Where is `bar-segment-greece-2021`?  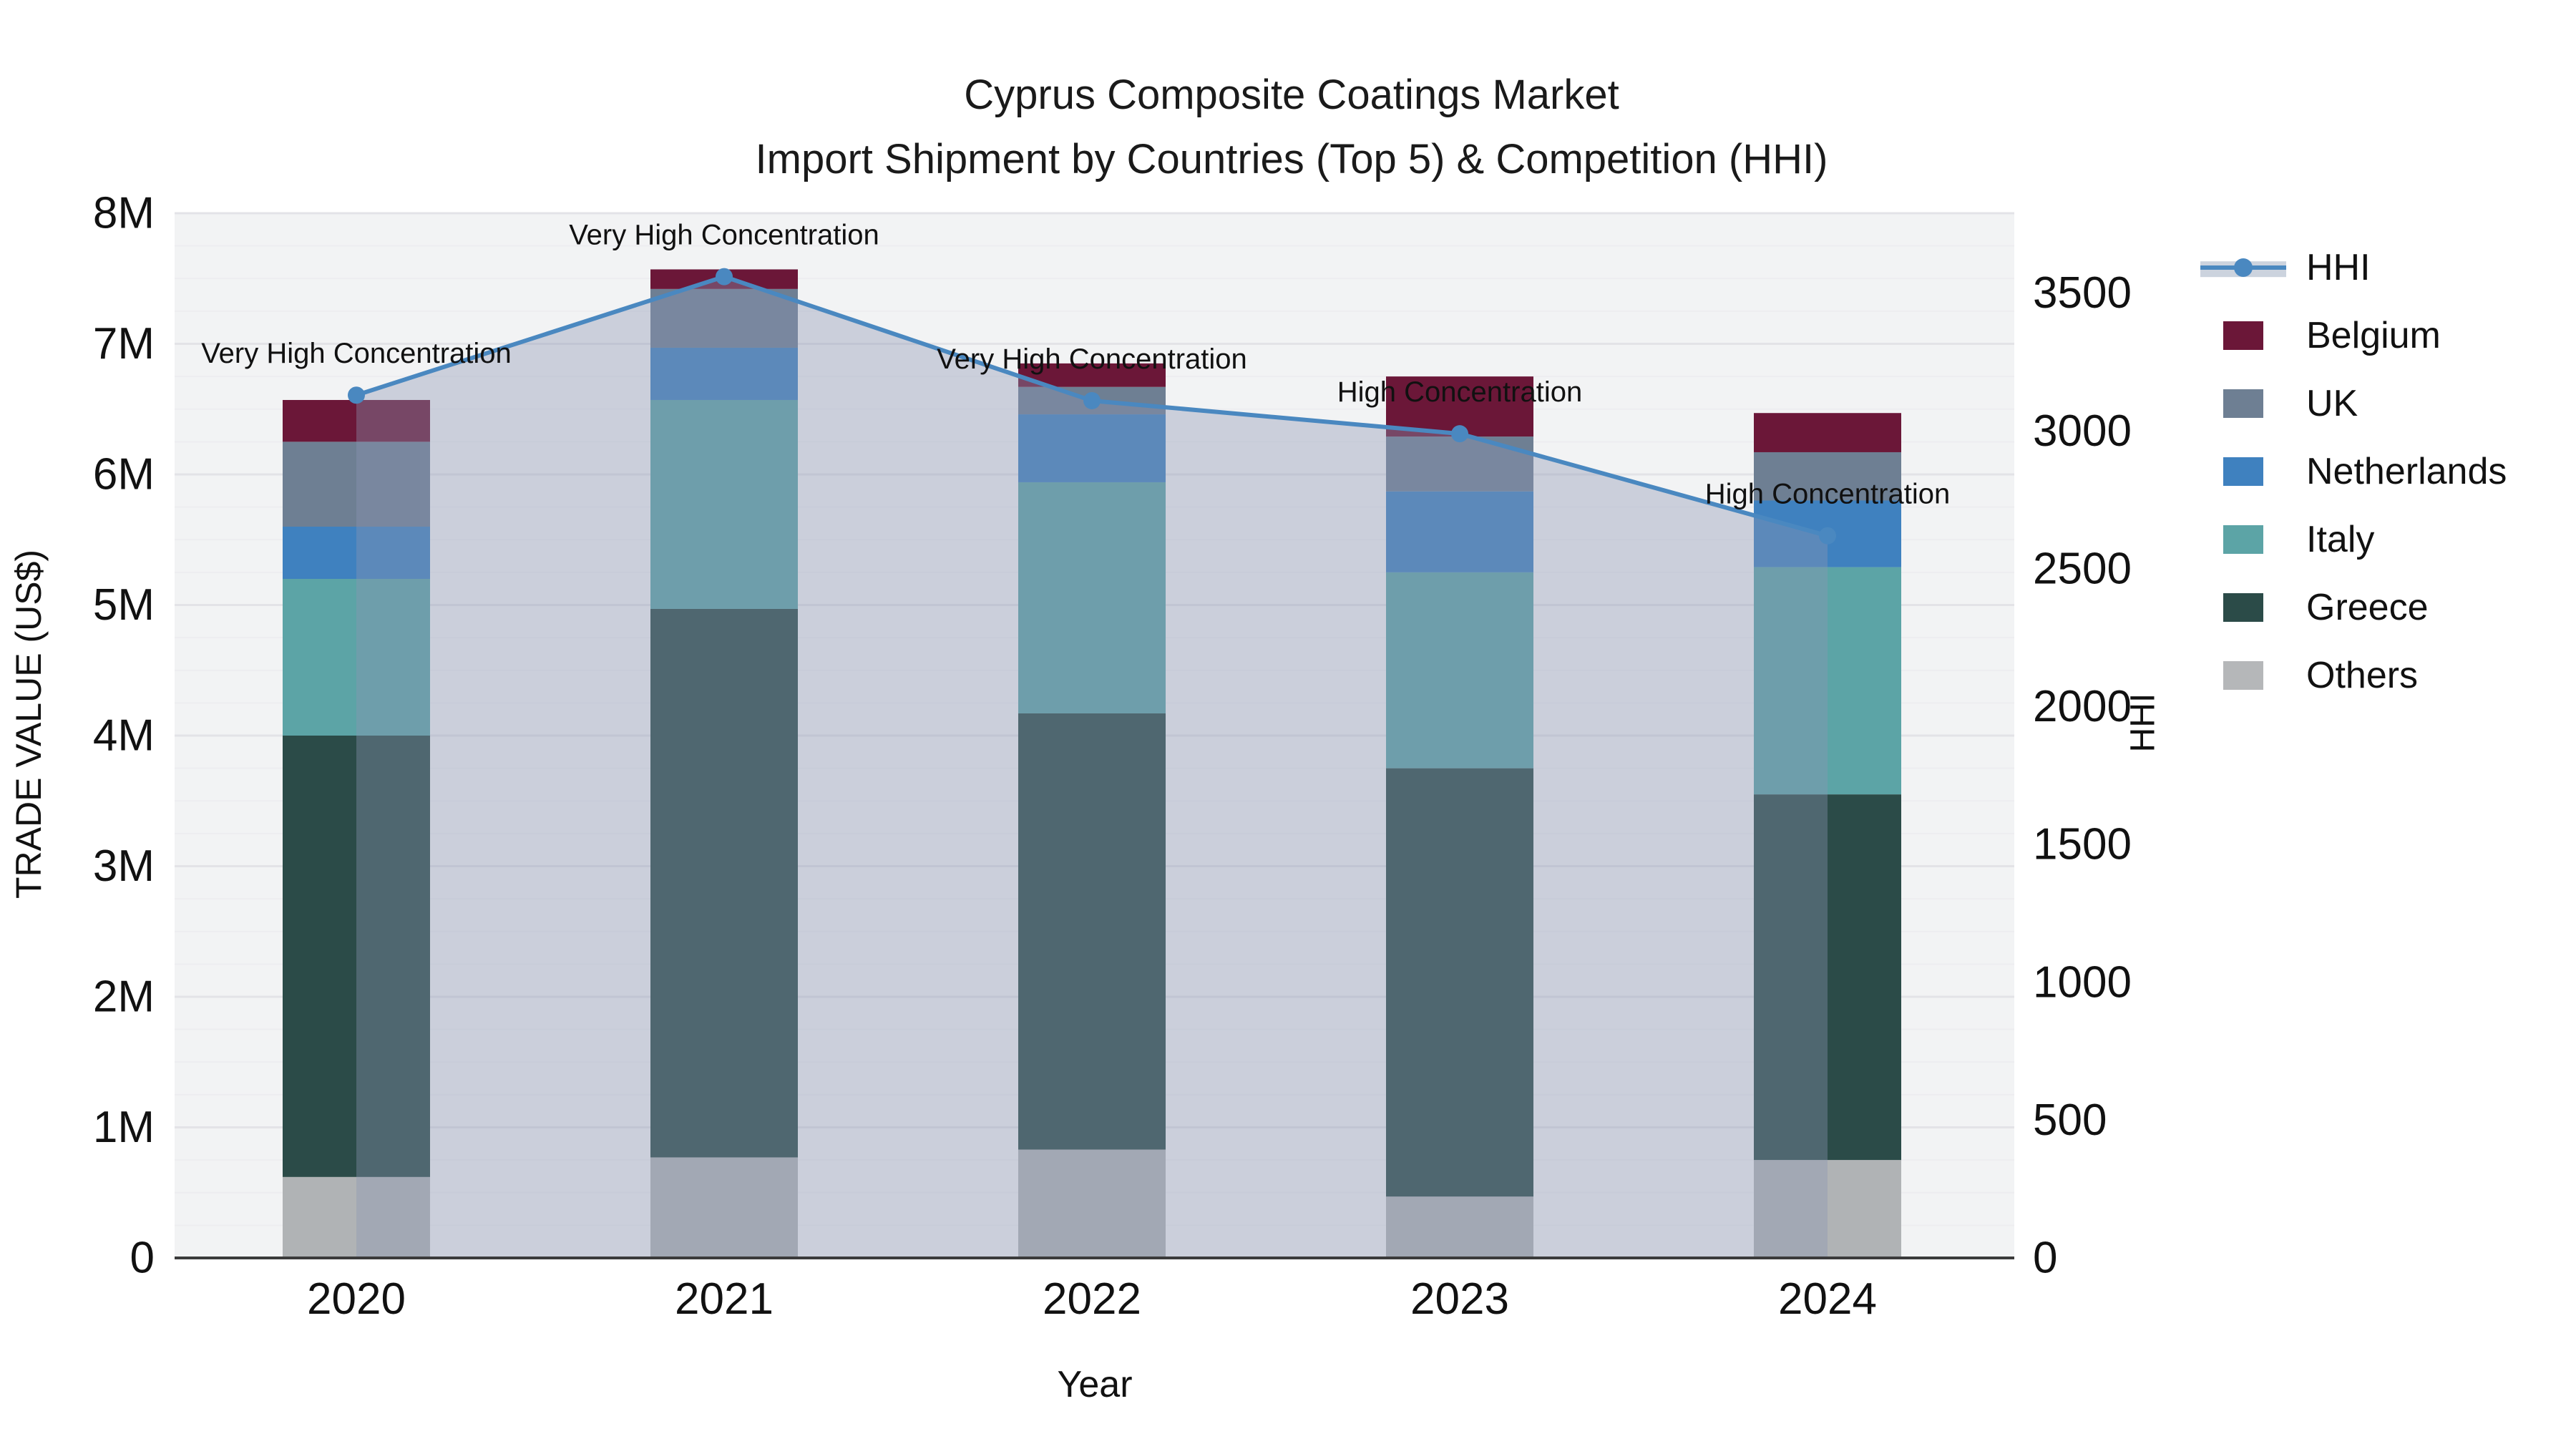 bar-segment-greece-2021 is located at coordinates (724, 883).